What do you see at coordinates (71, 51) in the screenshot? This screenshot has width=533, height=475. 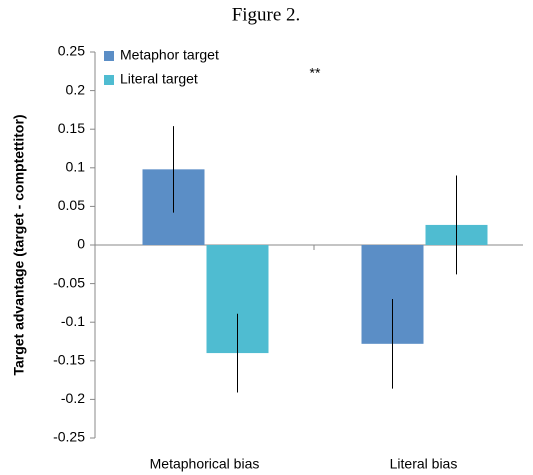 I see `y-tick-label: 0.25` at bounding box center [71, 51].